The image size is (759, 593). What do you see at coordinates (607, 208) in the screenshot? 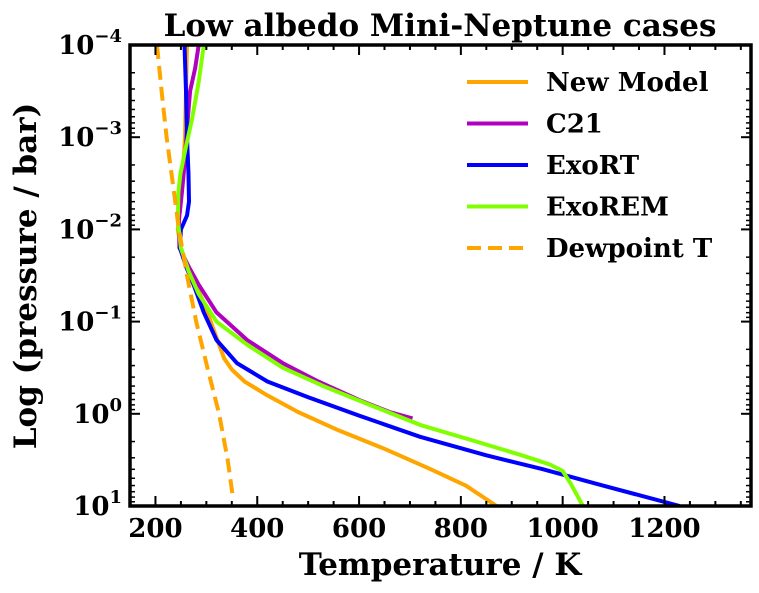
I see `legend-label: ExoREM` at bounding box center [607, 208].